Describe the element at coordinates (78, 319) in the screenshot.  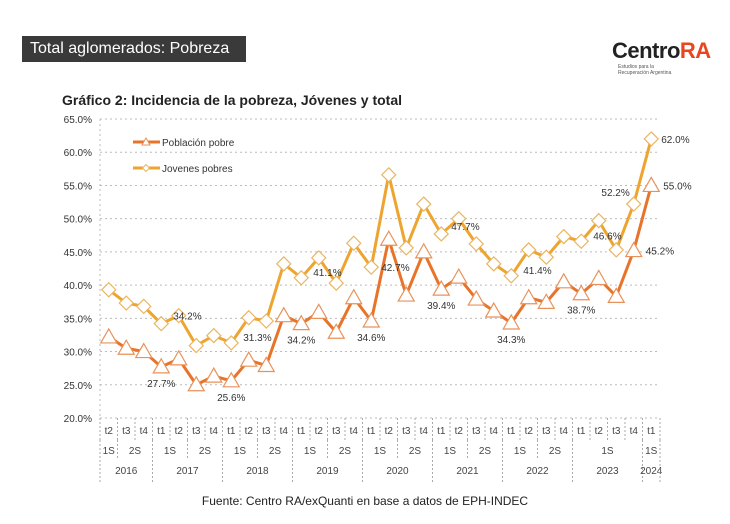
I see `y-tick-label: 35.0%` at that location.